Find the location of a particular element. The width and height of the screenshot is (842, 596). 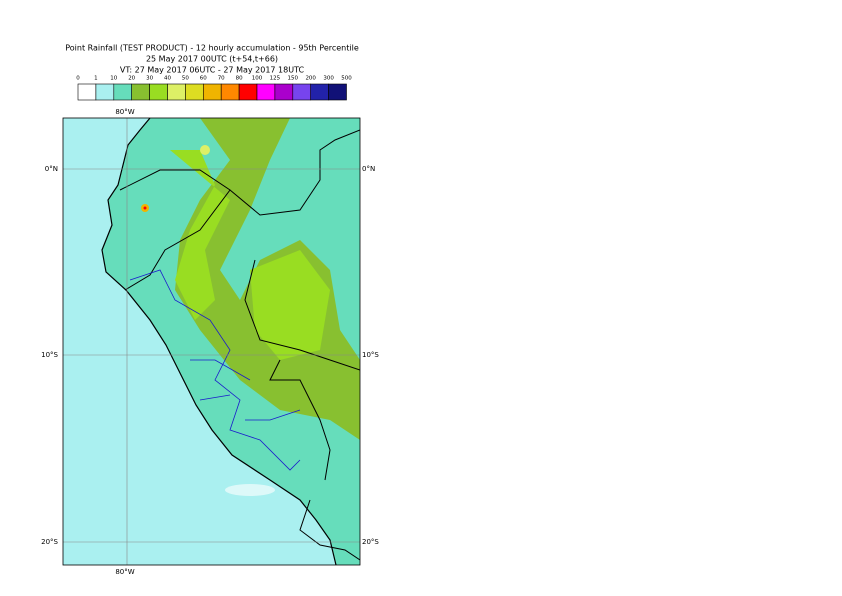

legend-label: 100 is located at coordinates (257, 79).